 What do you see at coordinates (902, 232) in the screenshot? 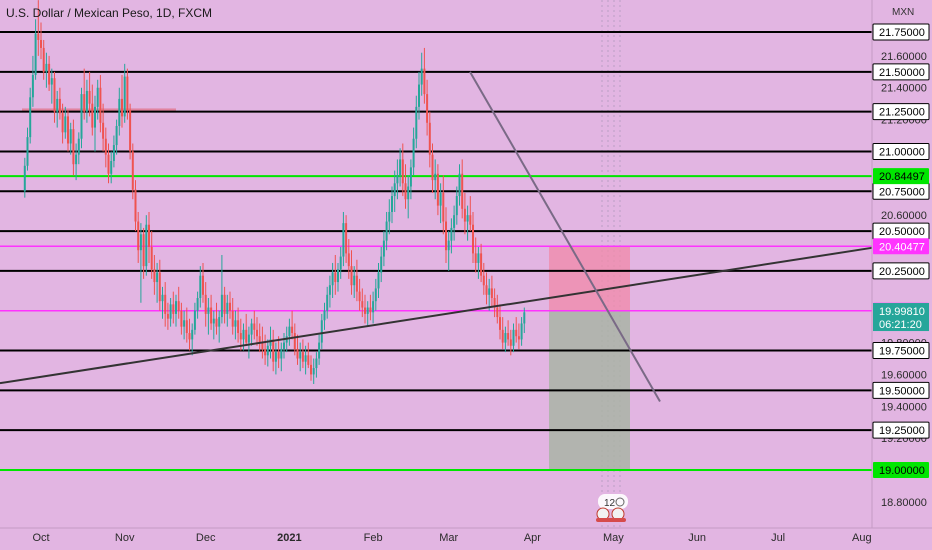
I see `level-label: 20.50000` at bounding box center [902, 232].